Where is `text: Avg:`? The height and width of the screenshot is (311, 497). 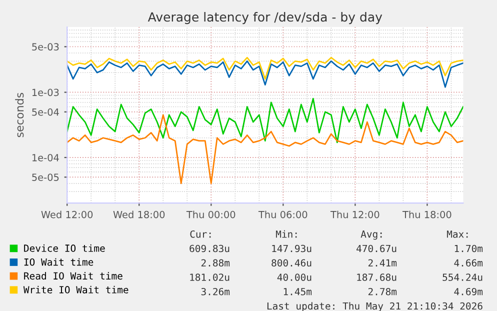
text: Avg: is located at coordinates (371, 235).